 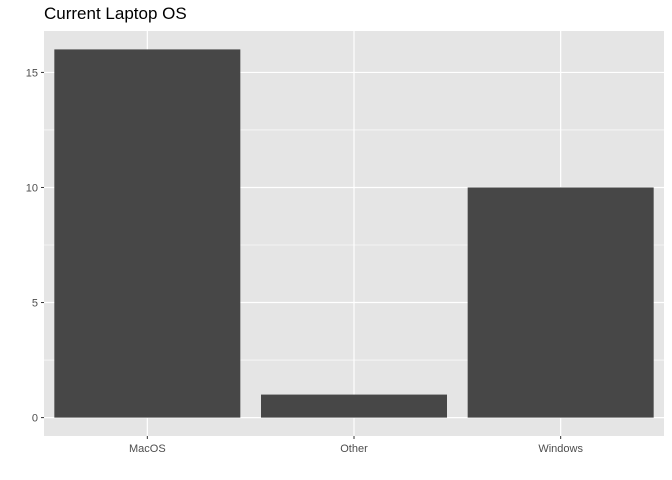 What do you see at coordinates (35, 246) in the screenshot?
I see `y-axis: 0 5 10 15` at bounding box center [35, 246].